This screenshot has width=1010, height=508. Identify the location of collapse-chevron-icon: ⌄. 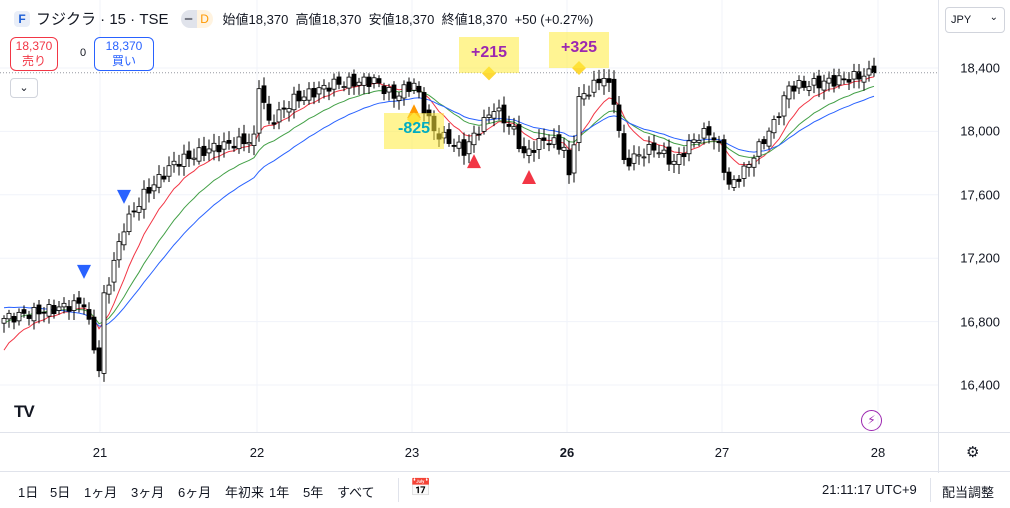
(24, 88).